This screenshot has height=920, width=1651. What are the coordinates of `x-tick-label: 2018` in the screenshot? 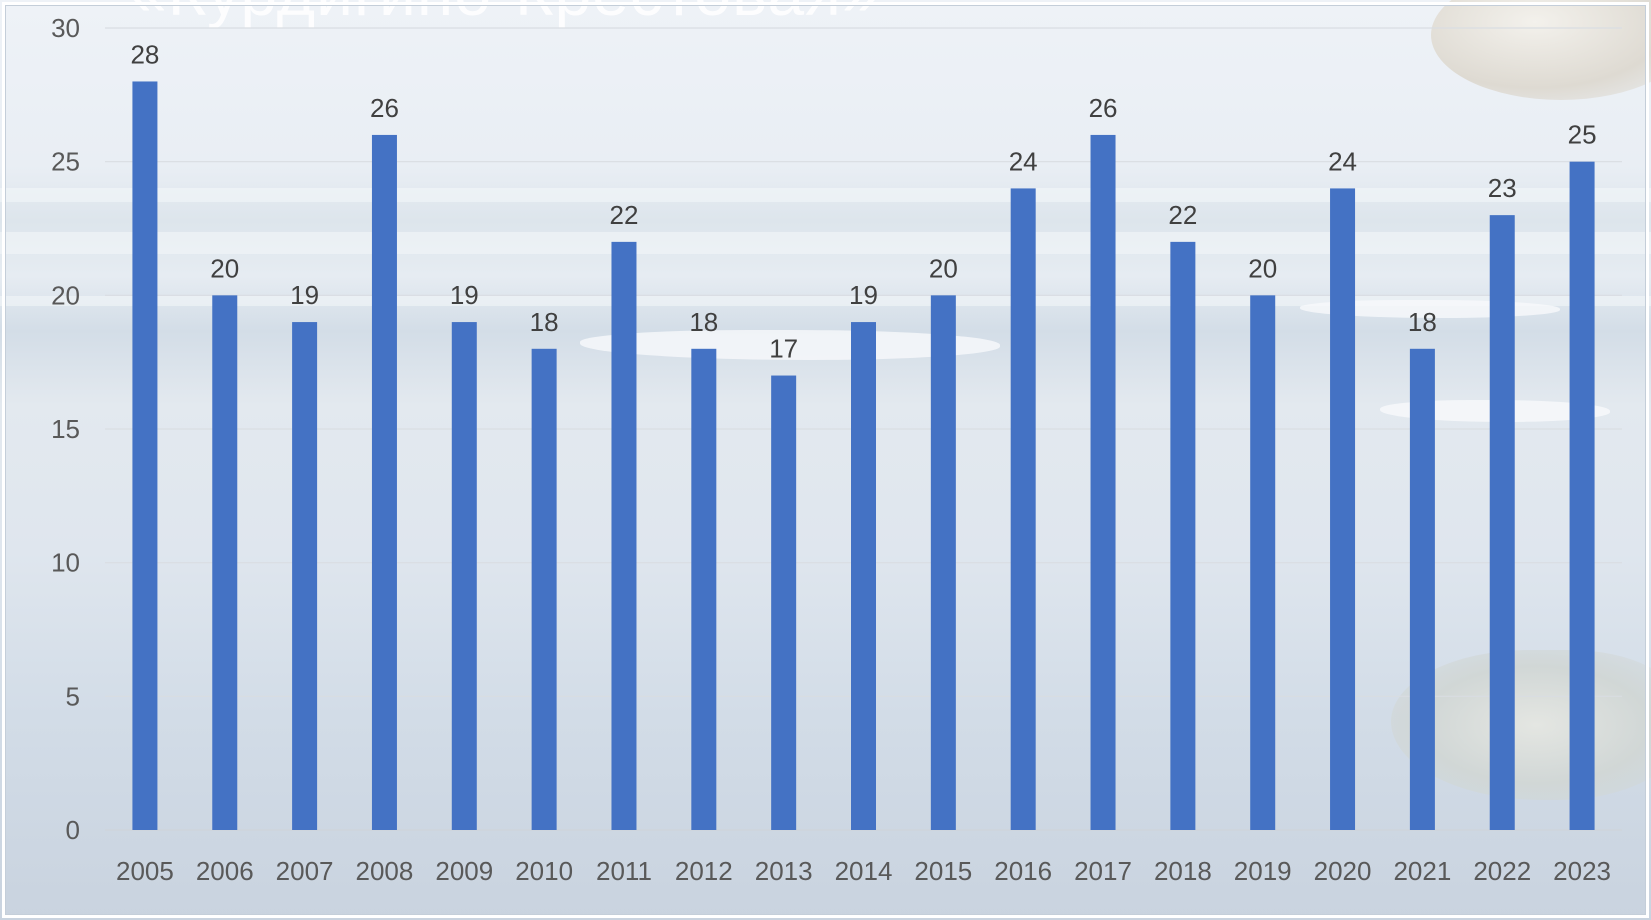 It's located at (1183, 871).